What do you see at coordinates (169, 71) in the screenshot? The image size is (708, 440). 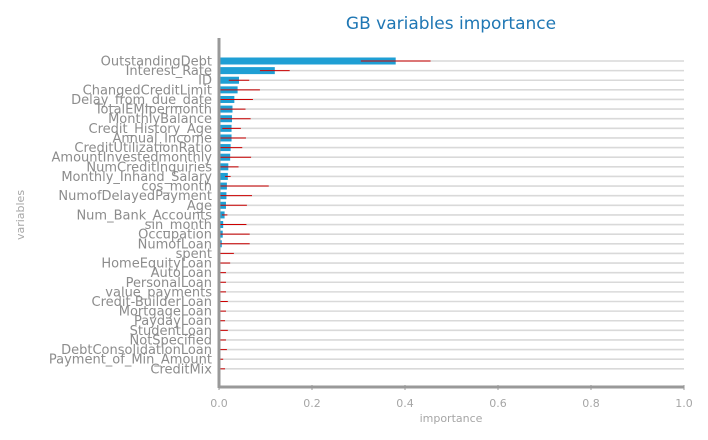 I see `category-label: Interest_Rate` at bounding box center [169, 71].